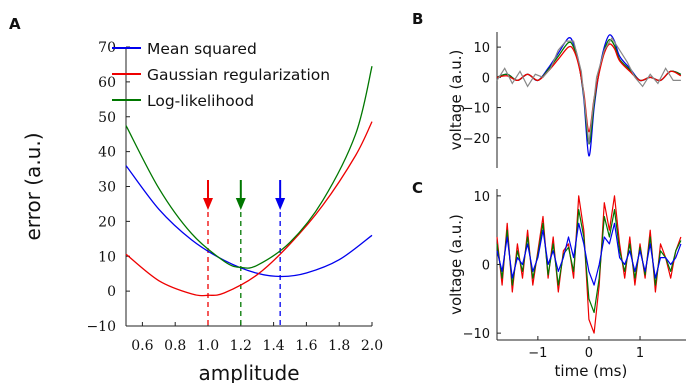 This screenshot has width=686, height=383. What do you see at coordinates (372, 346) in the screenshot?
I see `panel-a-x-tick-label: 2.0` at bounding box center [372, 346].